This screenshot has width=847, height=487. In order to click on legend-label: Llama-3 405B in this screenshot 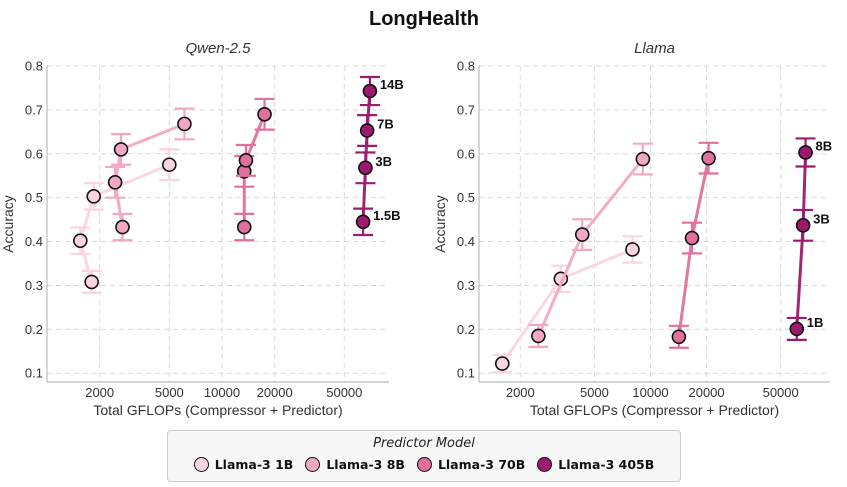, I will do `click(606, 464)`.